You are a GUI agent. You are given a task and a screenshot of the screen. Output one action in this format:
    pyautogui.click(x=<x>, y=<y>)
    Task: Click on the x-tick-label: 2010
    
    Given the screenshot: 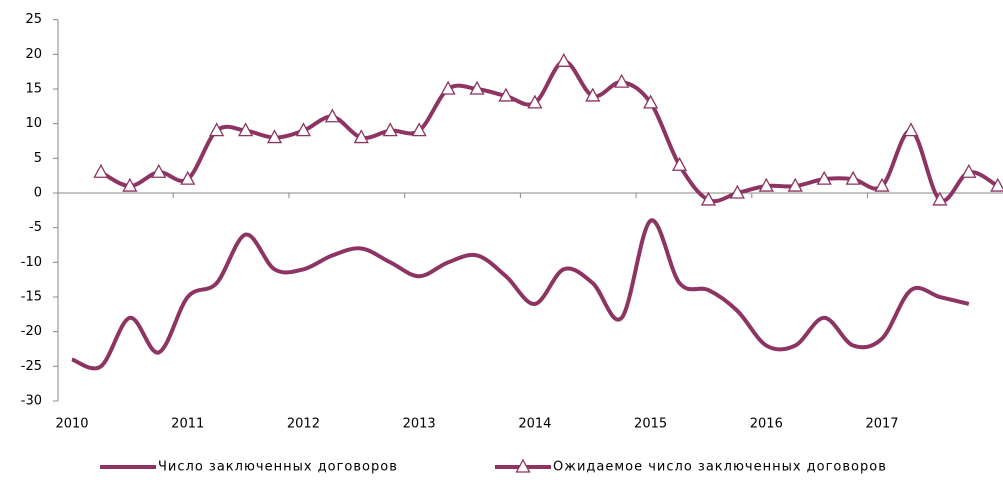 What is the action you would take?
    pyautogui.click(x=71, y=424)
    